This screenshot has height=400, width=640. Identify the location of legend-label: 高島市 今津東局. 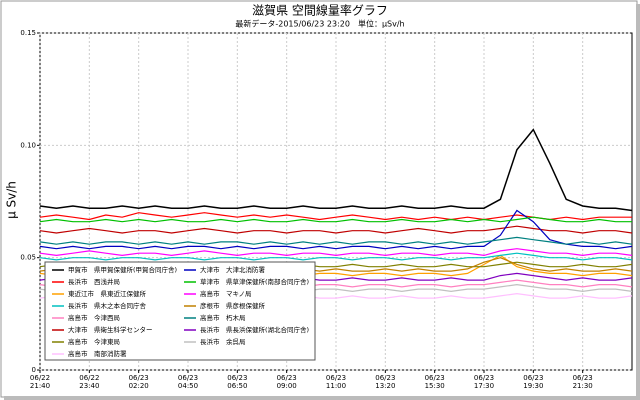
(94, 341).